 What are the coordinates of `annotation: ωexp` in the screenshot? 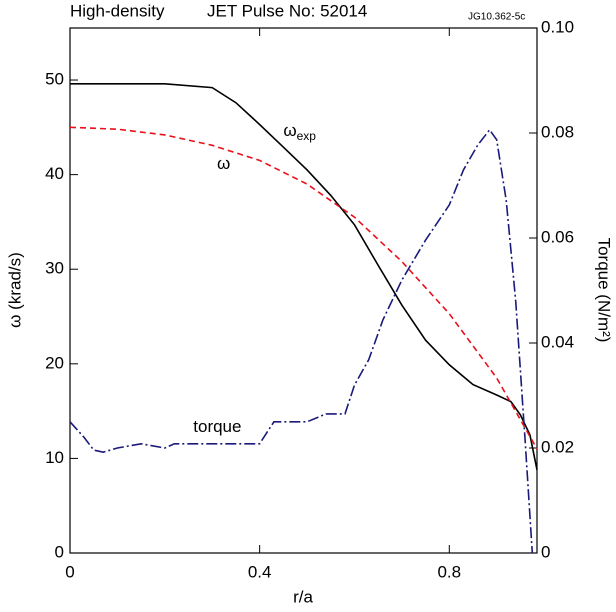 It's located at (299, 133).